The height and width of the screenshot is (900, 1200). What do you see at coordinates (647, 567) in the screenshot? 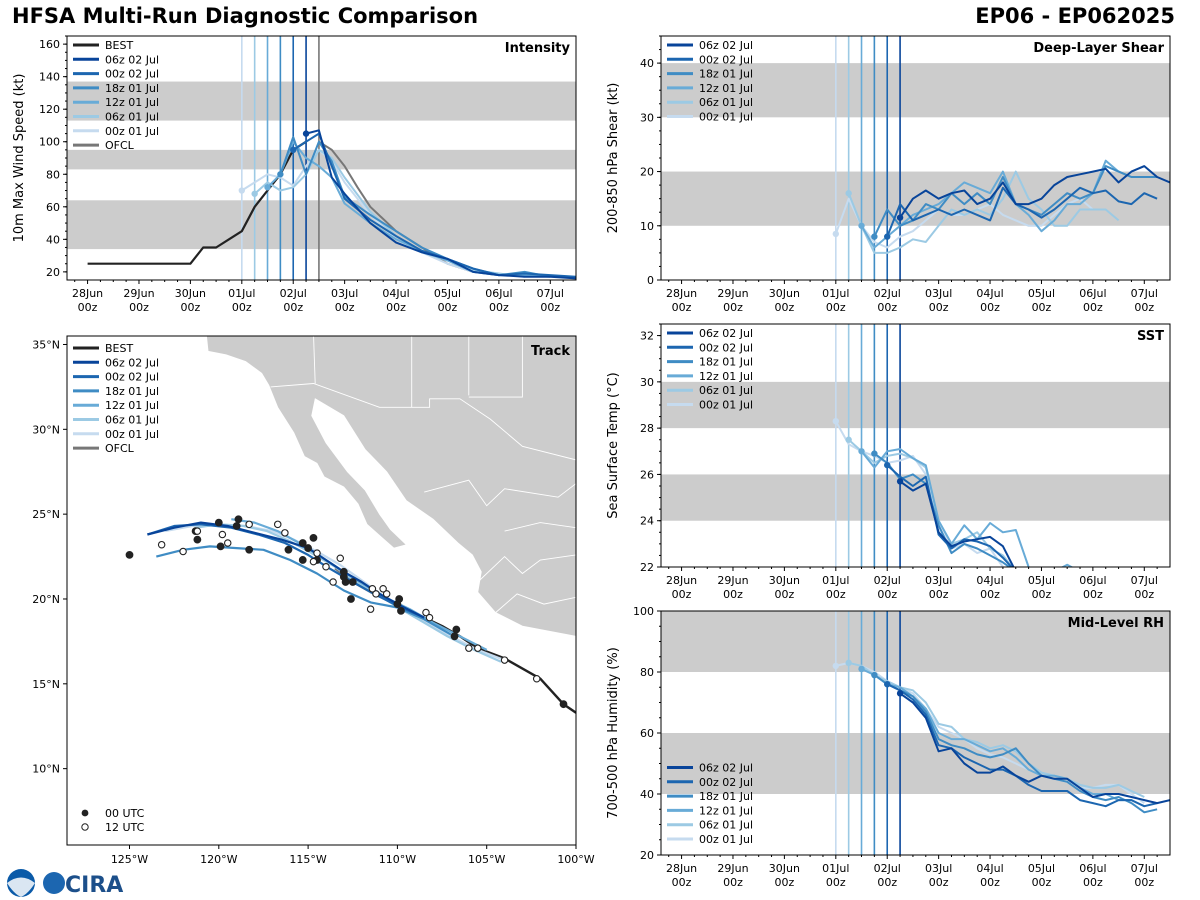
I see `y-tick-label: 22` at bounding box center [647, 567].